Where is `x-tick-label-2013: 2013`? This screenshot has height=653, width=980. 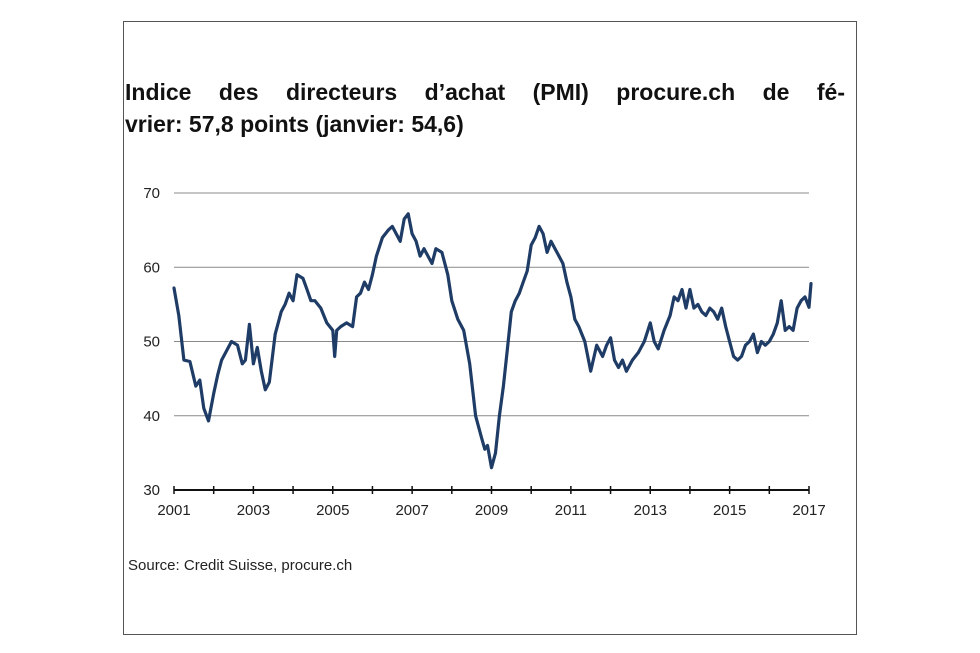
x-tick-label-2013: 2013 is located at coordinates (650, 510).